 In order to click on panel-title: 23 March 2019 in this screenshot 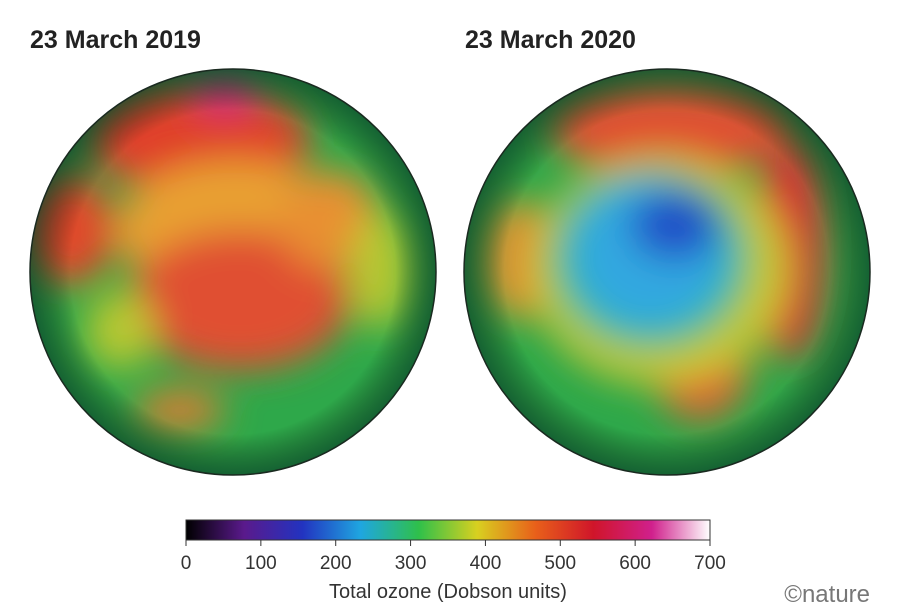, I will do `click(115, 40)`.